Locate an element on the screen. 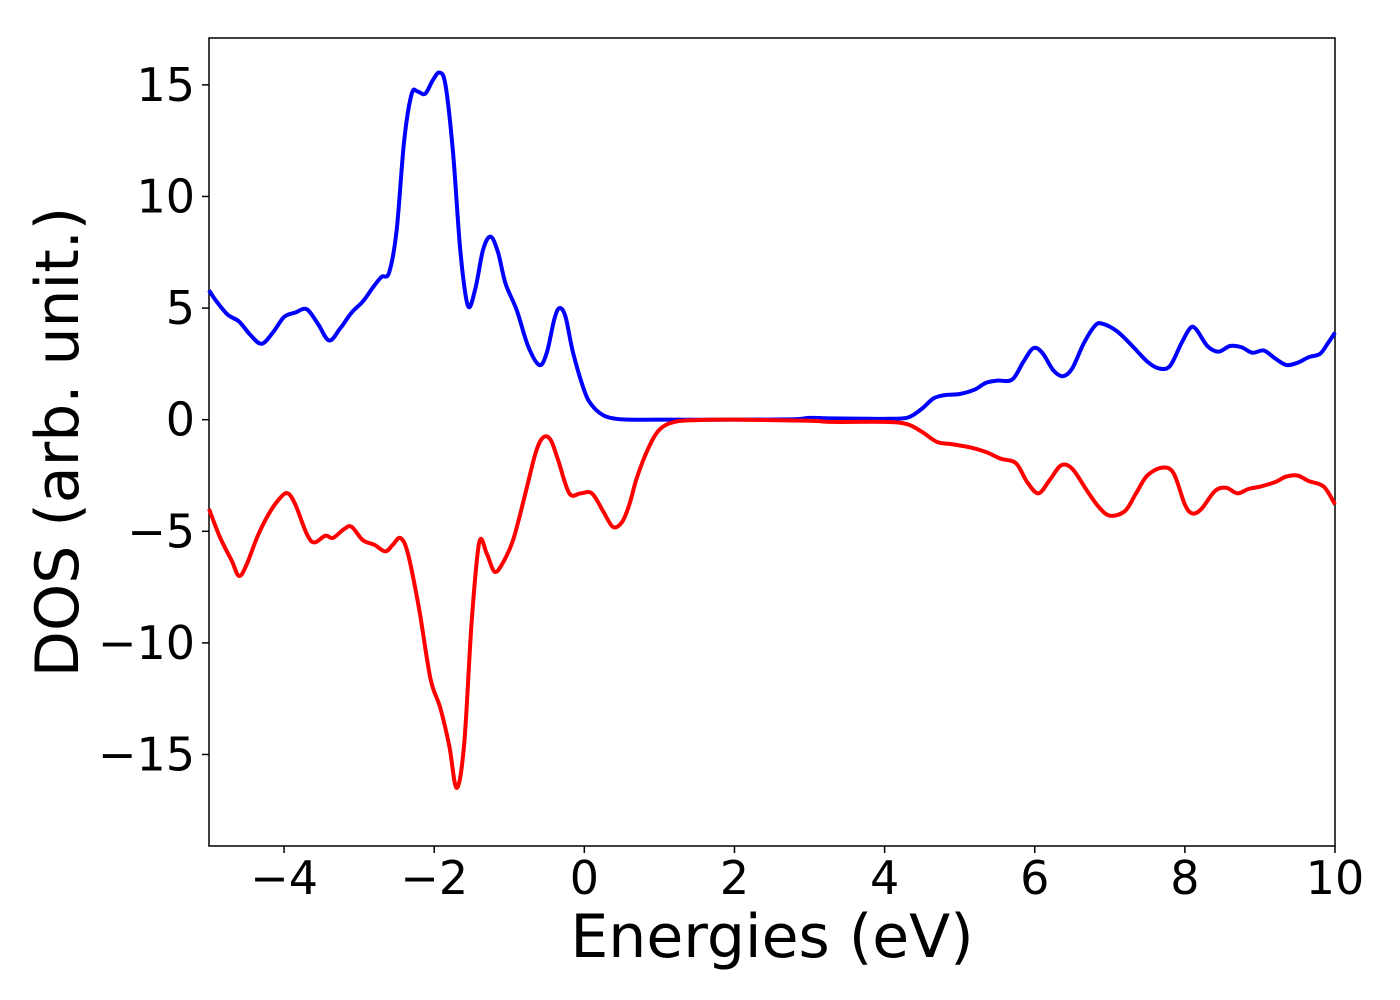 The height and width of the screenshot is (1000, 1400). y-tick-label: −5 is located at coordinates (161, 531).